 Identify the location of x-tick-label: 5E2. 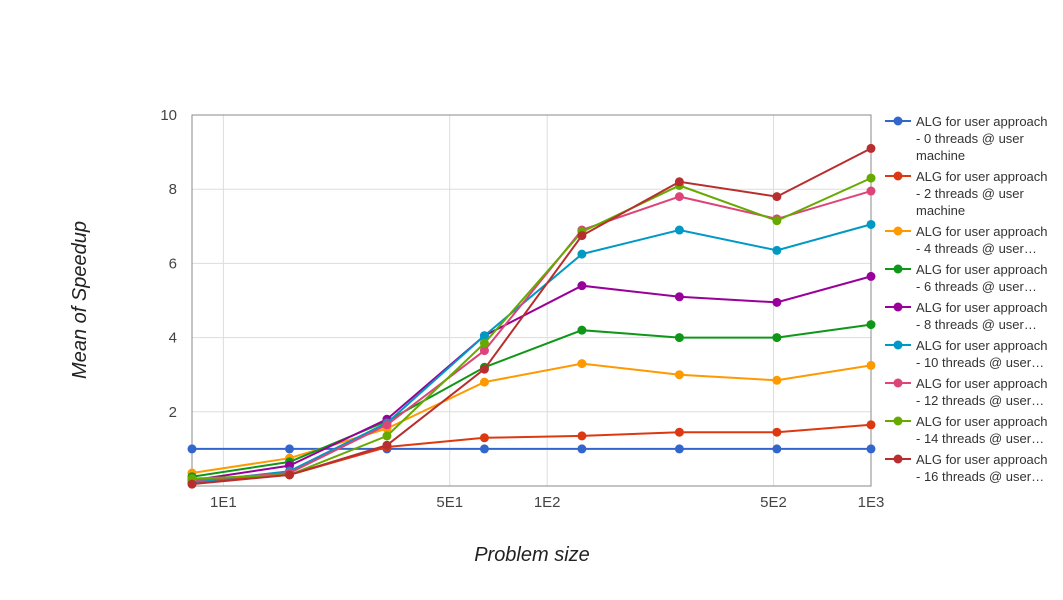
(773, 502).